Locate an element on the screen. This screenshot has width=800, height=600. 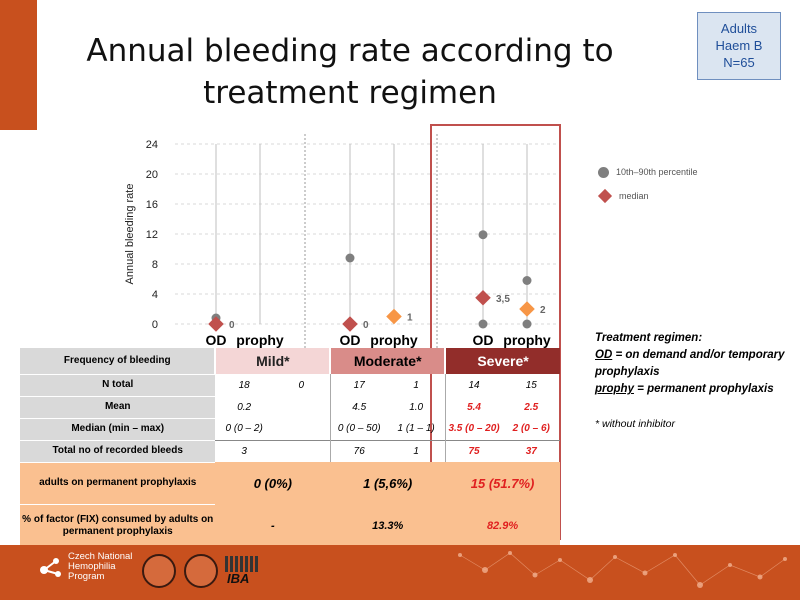
y-tick-label: 4 is located at coordinates (155, 295).